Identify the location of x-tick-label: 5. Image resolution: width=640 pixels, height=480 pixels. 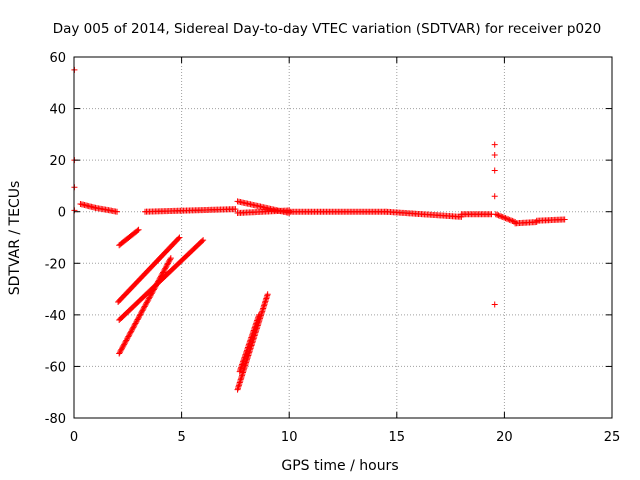
(181, 437).